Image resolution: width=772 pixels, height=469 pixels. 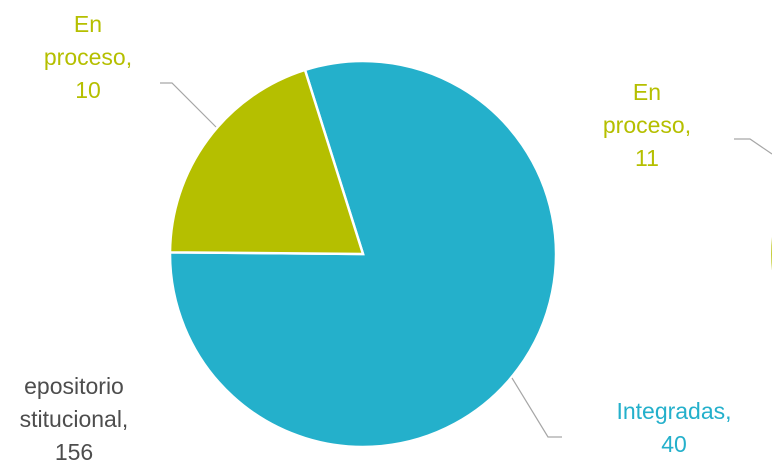 I want to click on data-label-1-1: En proceso, 10, so click(x=88, y=57).